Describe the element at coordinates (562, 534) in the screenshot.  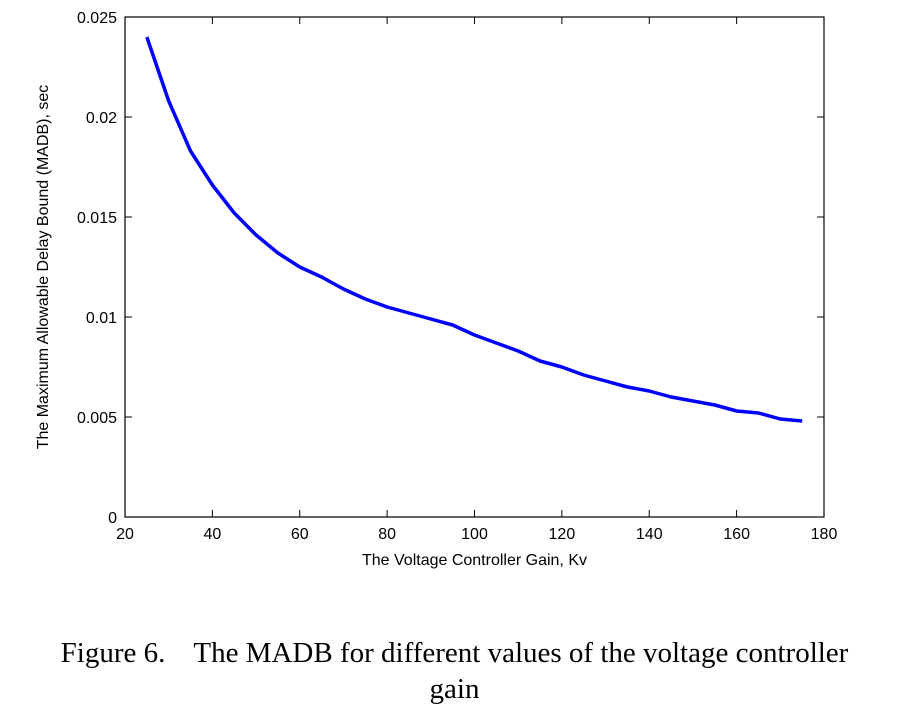
I see `x-tick-label: 120` at that location.